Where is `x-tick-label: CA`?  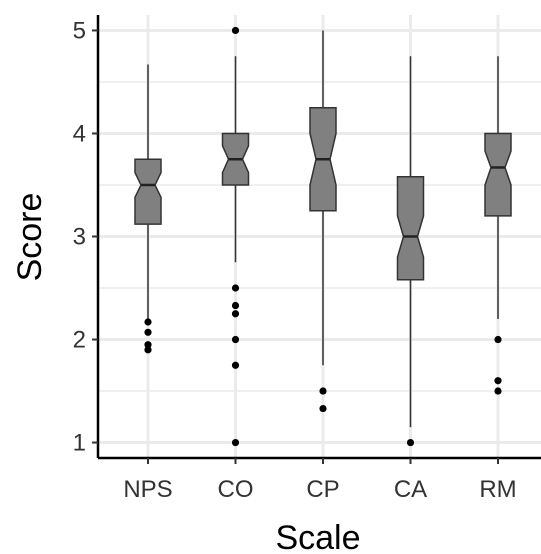
x-tick-label: CA is located at coordinates (410, 489).